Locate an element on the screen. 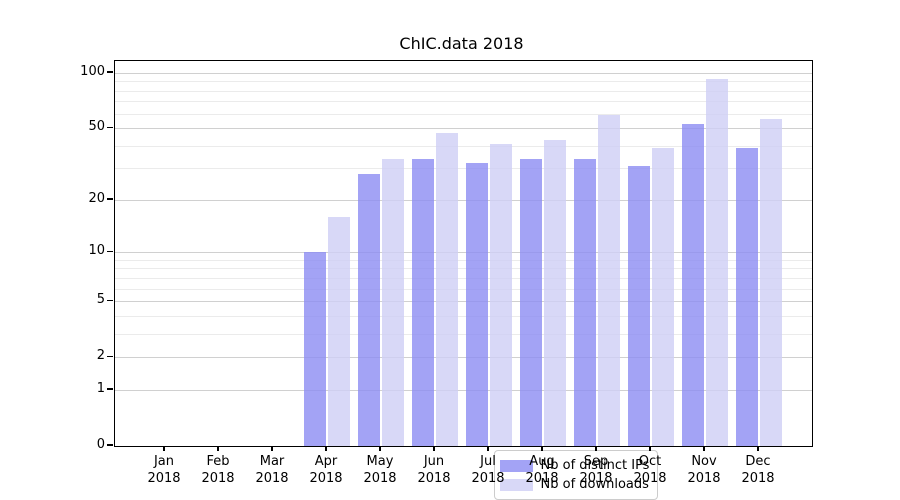  bar-may-downloads is located at coordinates (393, 302).